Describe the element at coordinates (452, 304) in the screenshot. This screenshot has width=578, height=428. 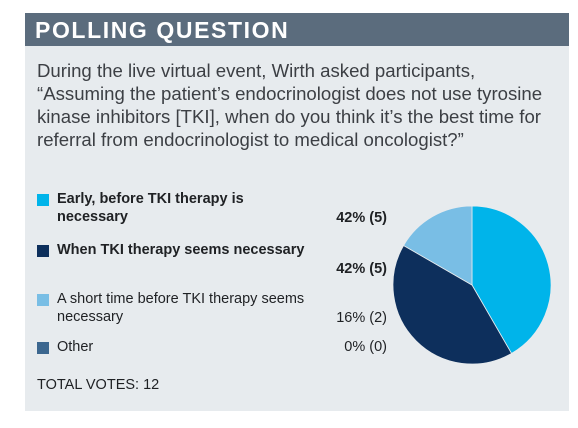
I see `pie-slice-when-tki` at that location.